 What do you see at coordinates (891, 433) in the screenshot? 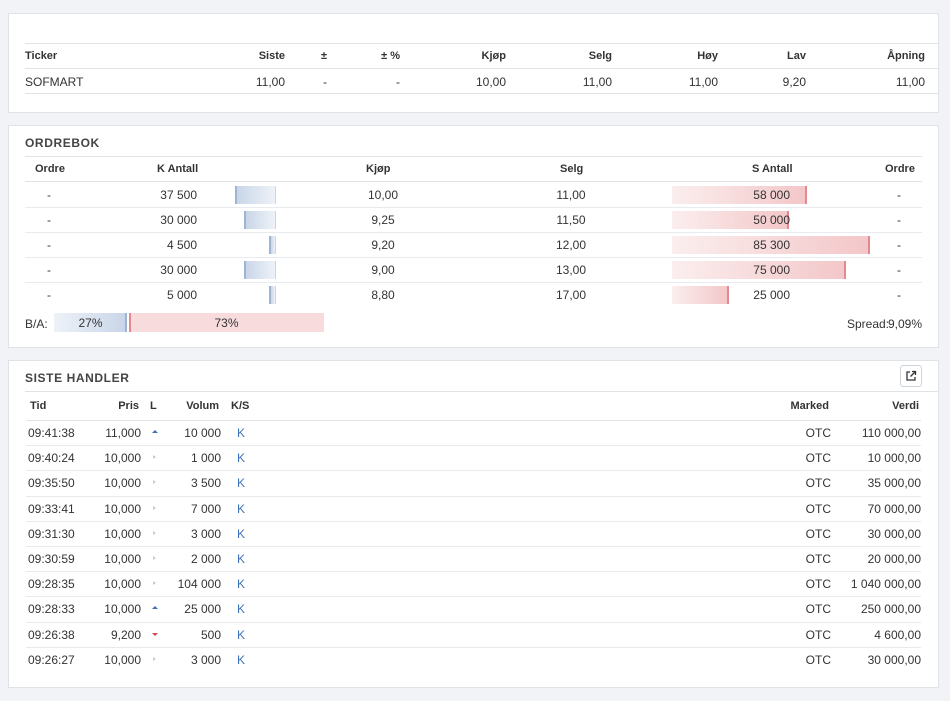
I see `trade-value: 110 000,00` at bounding box center [891, 433].